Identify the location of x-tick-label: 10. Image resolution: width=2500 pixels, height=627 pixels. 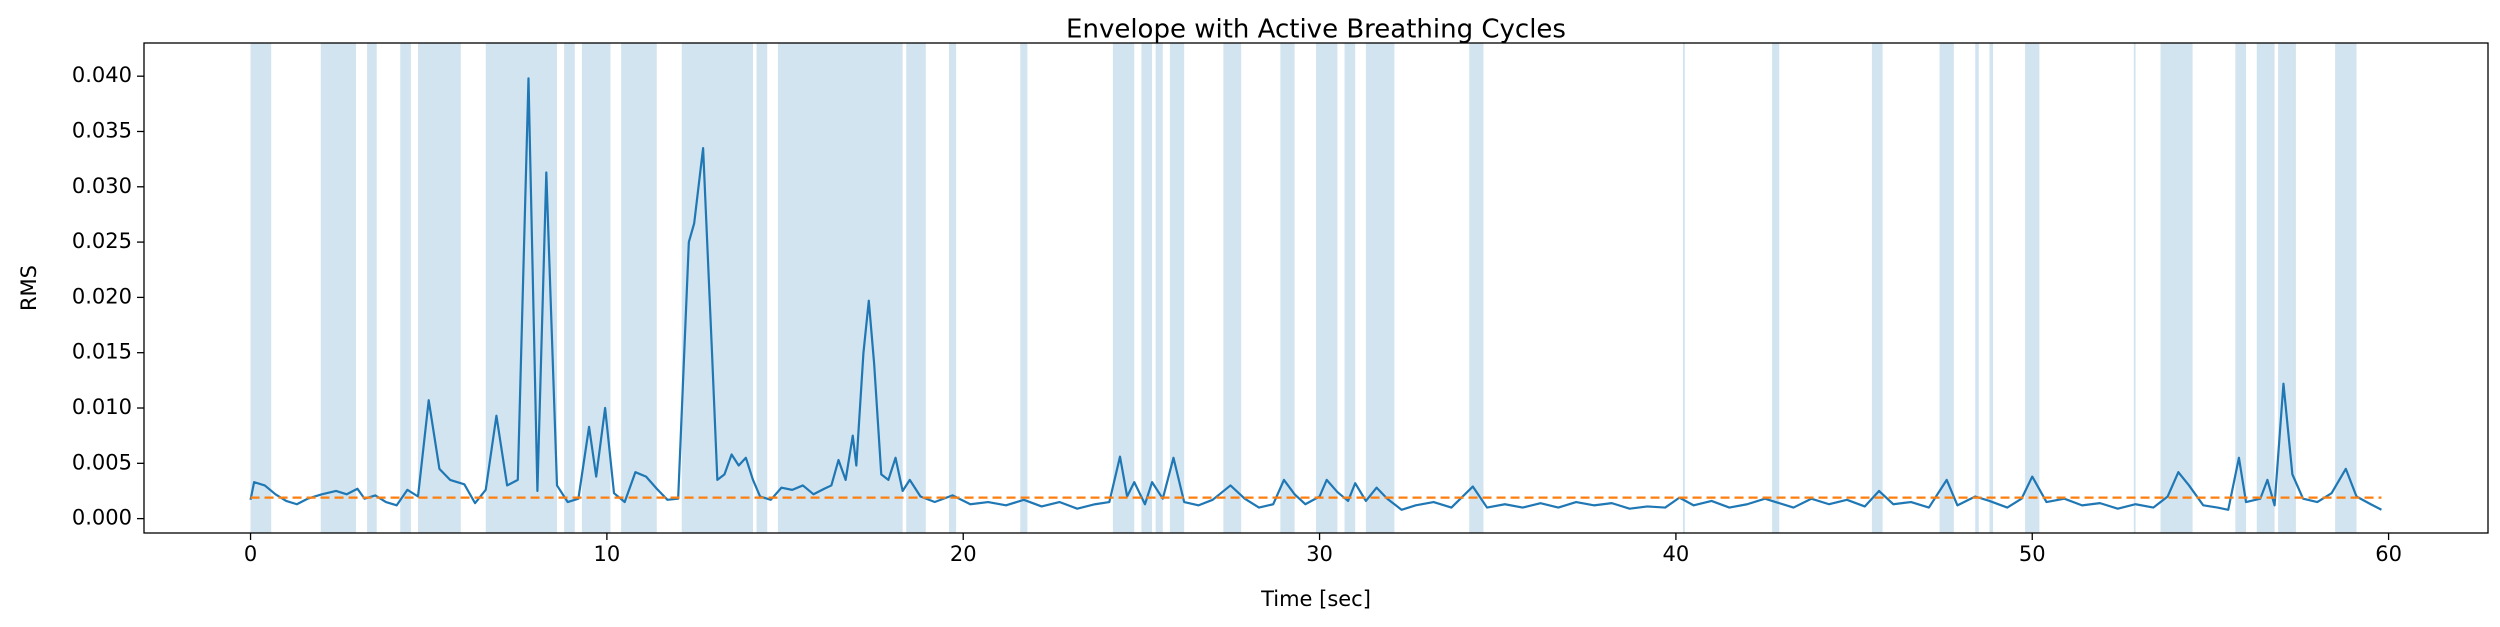
(607, 554).